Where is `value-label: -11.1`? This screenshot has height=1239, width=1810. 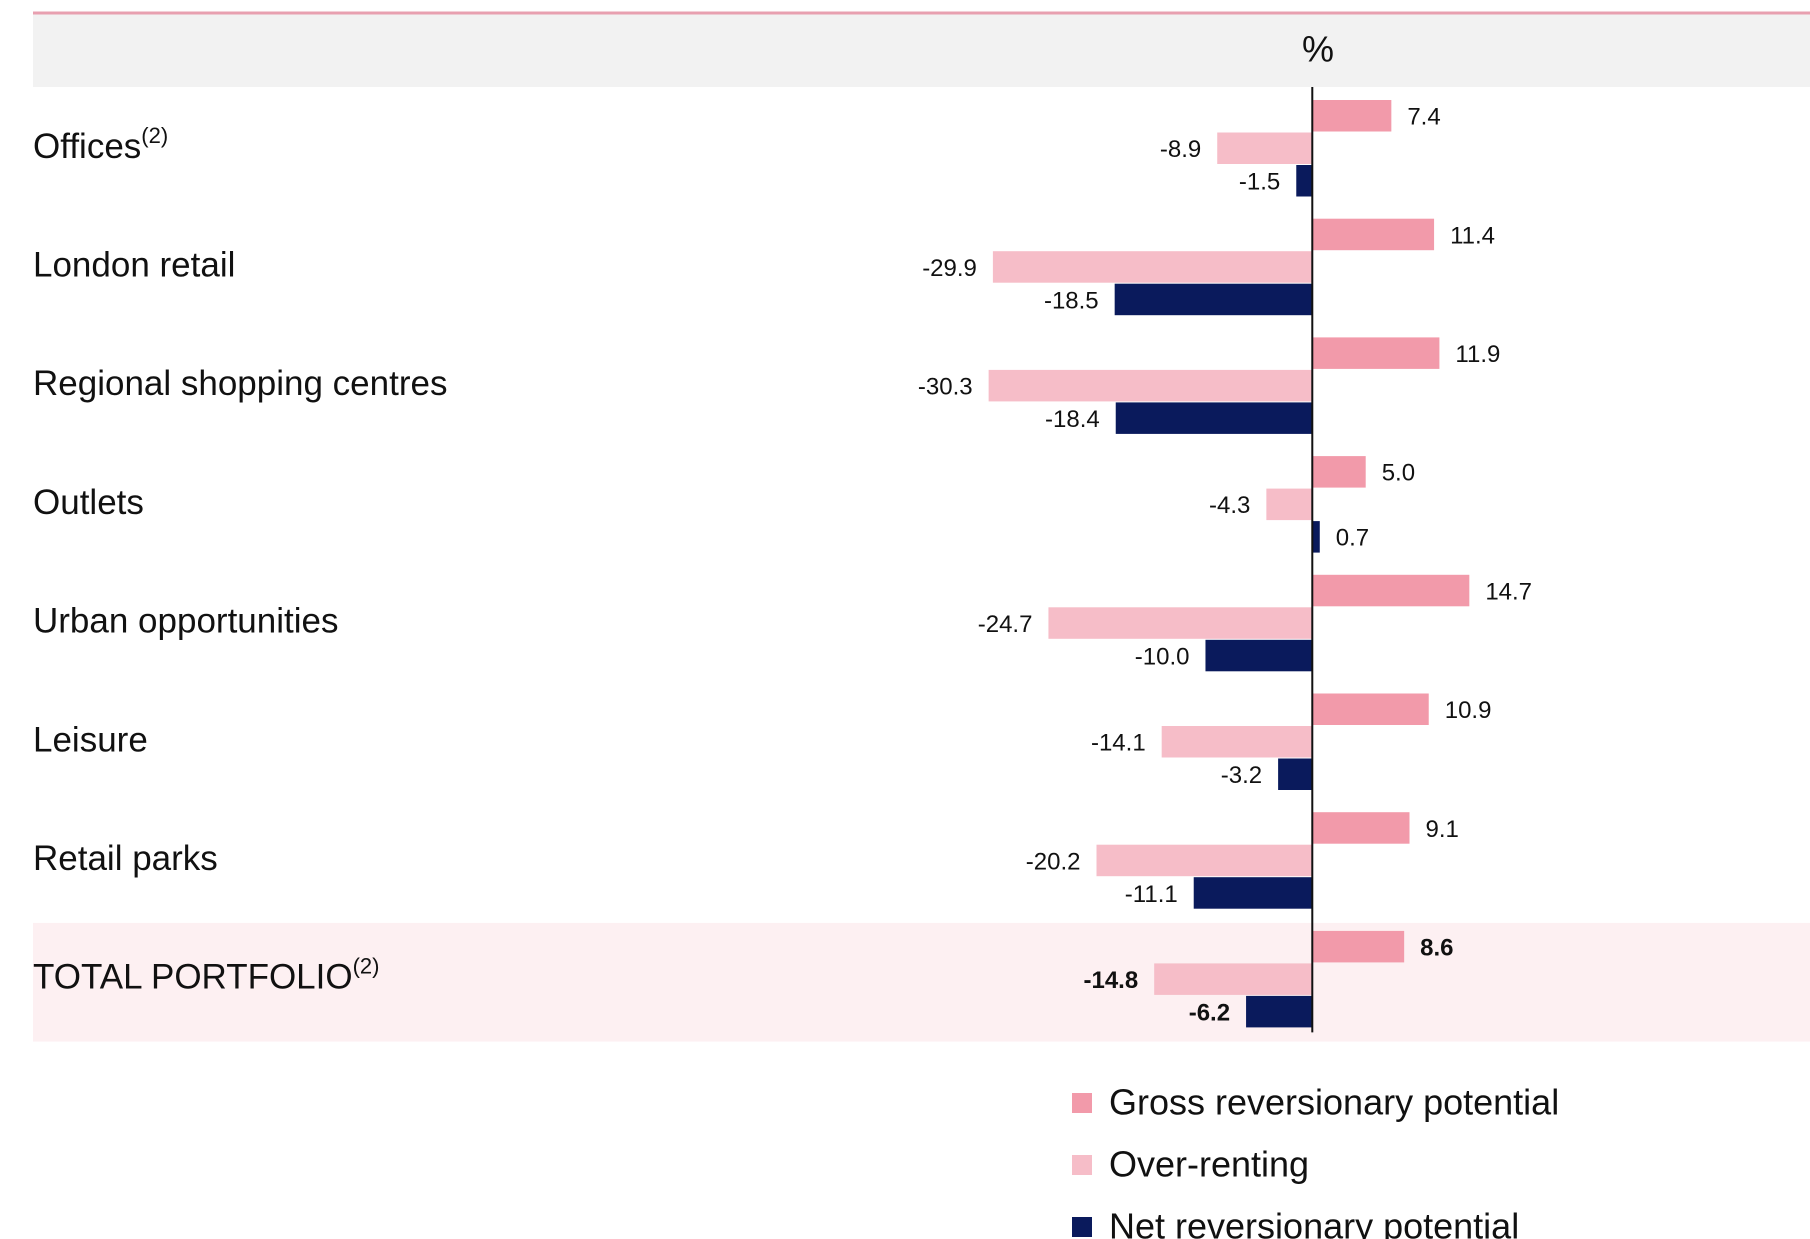 value-label: -11.1 is located at coordinates (1151, 894).